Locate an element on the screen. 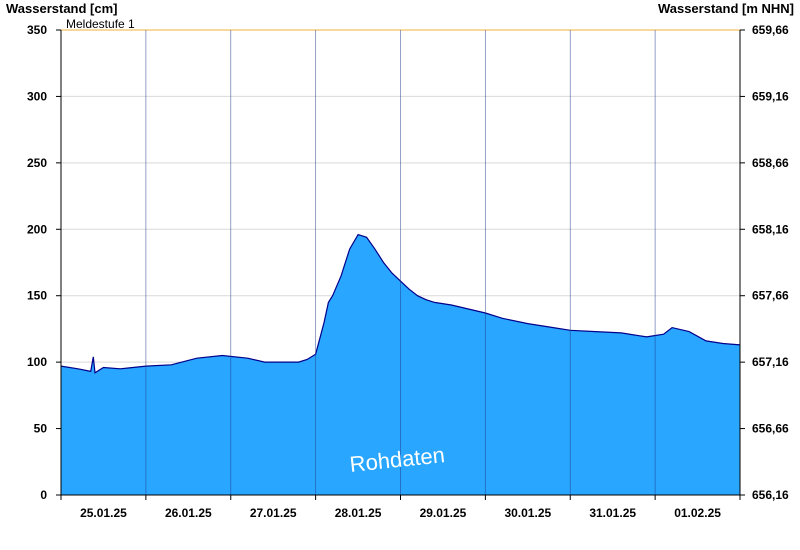 This screenshot has height=550, width=800. right-tick-label: 656,16 is located at coordinates (770, 495).